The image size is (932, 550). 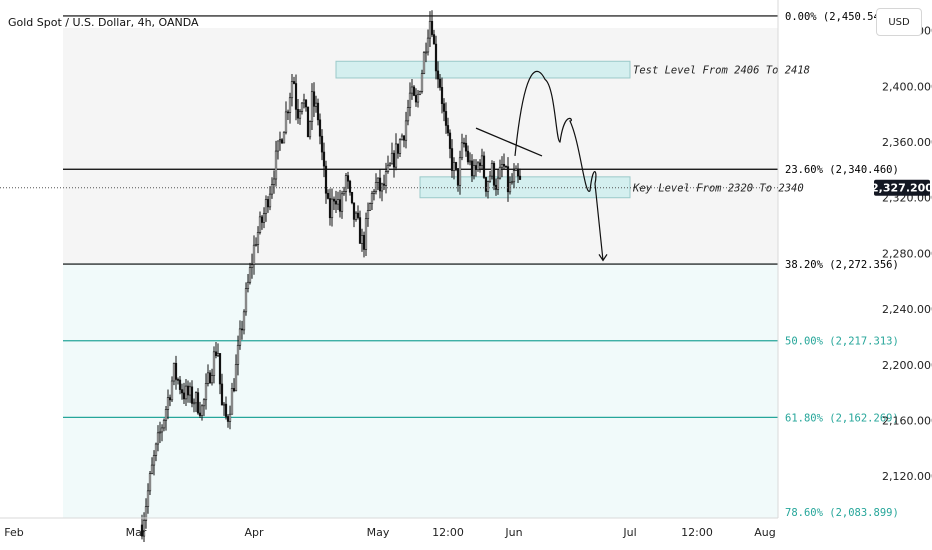 I want to click on time-tick-label: Jul, so click(x=629, y=532).